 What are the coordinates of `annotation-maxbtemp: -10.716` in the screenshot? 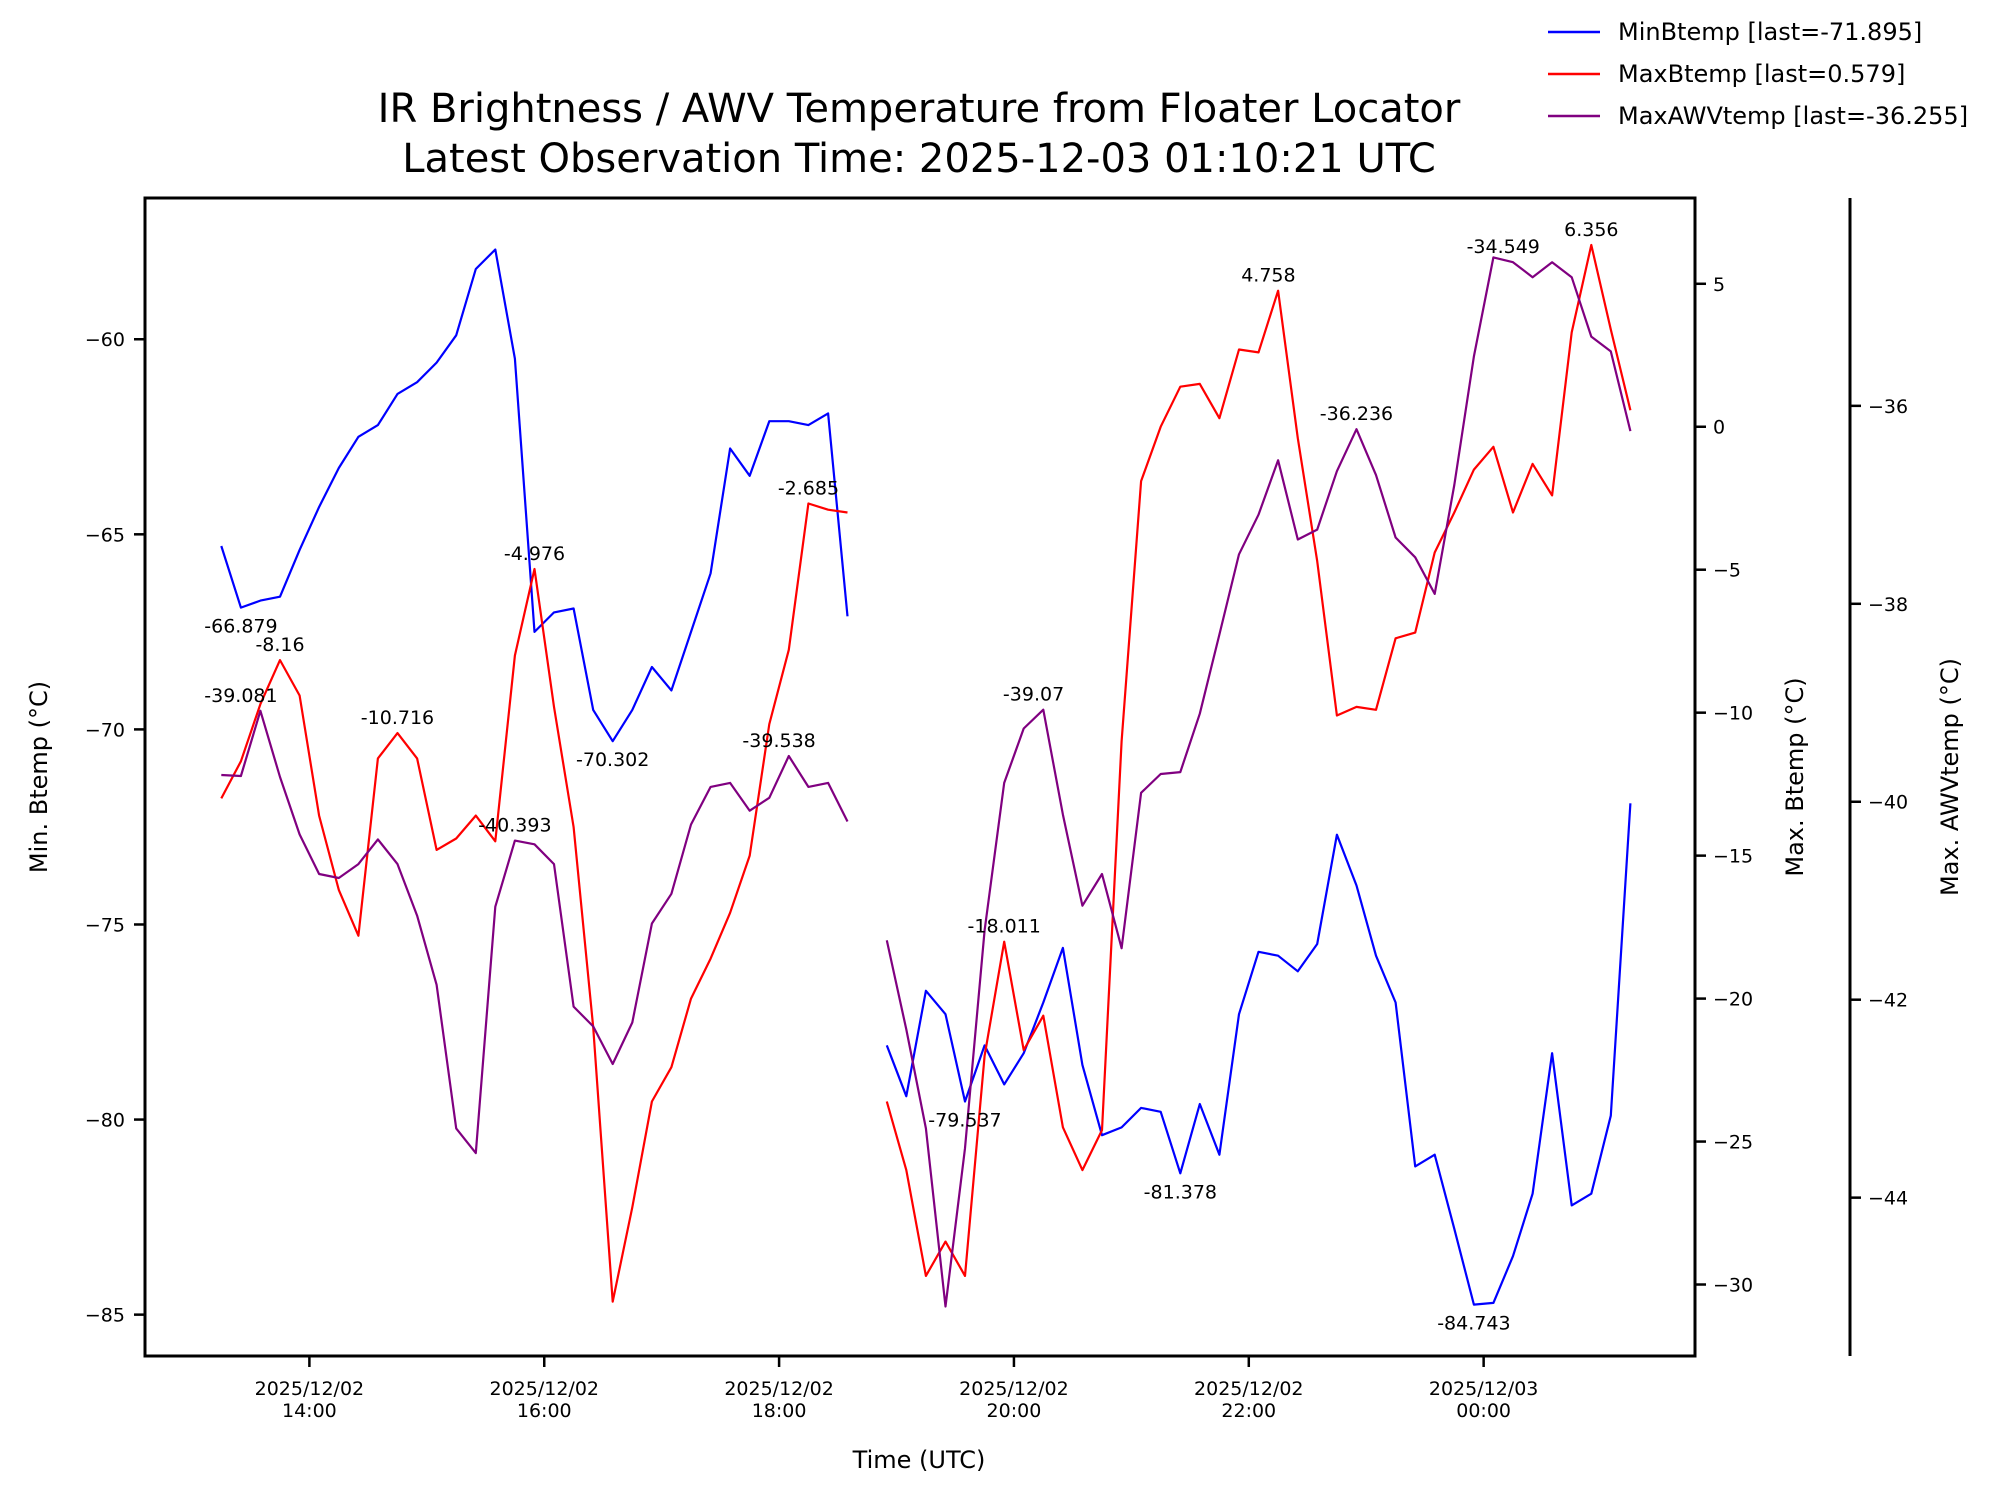 It's located at (397, 718).